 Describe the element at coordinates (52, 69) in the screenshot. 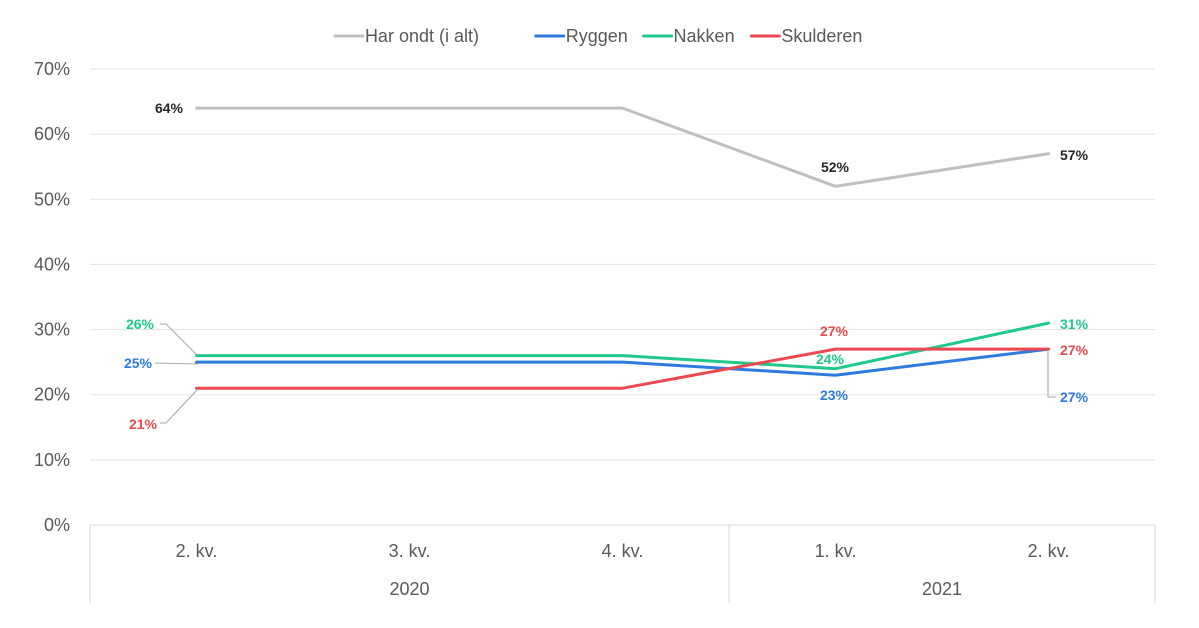

I see `y-tick-label: 70%` at that location.